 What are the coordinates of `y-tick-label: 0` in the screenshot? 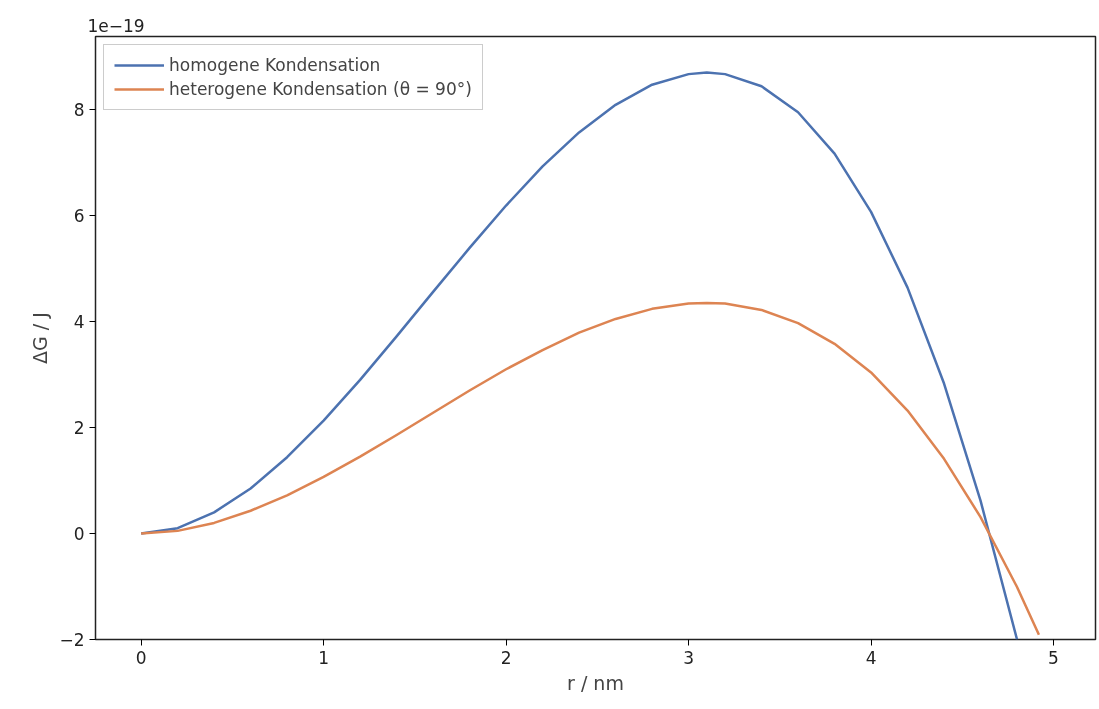 It's located at (79, 534).